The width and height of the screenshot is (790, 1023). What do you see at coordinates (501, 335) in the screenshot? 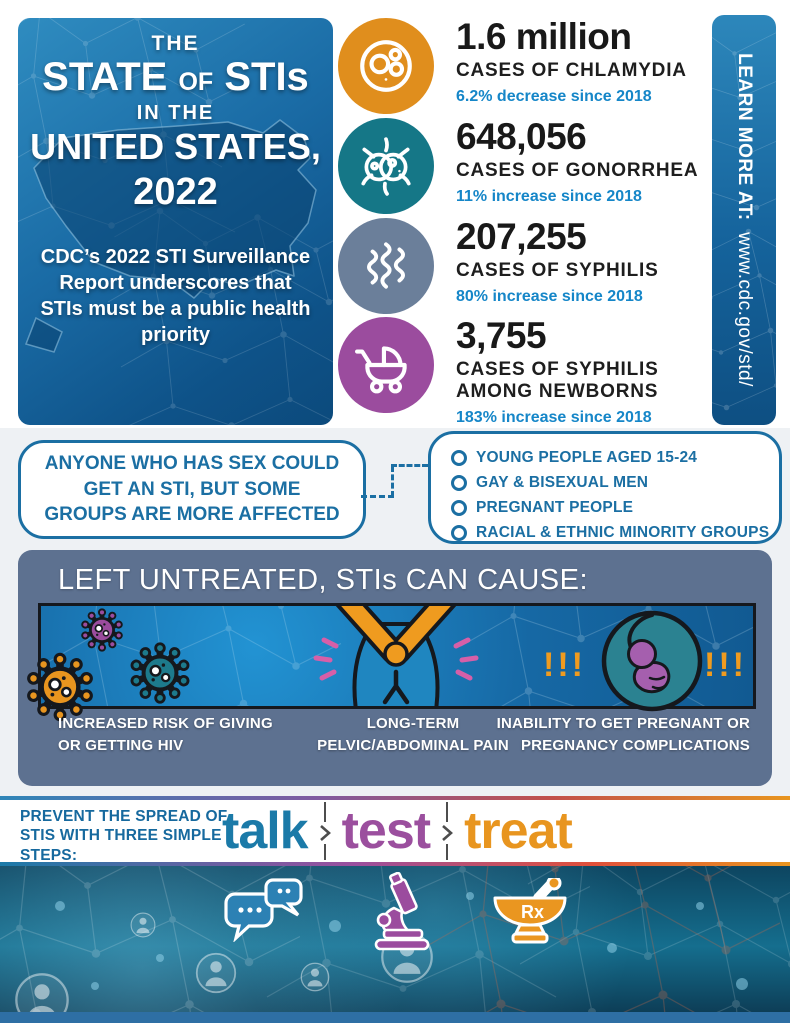
I see `stat-value: 3,755` at bounding box center [501, 335].